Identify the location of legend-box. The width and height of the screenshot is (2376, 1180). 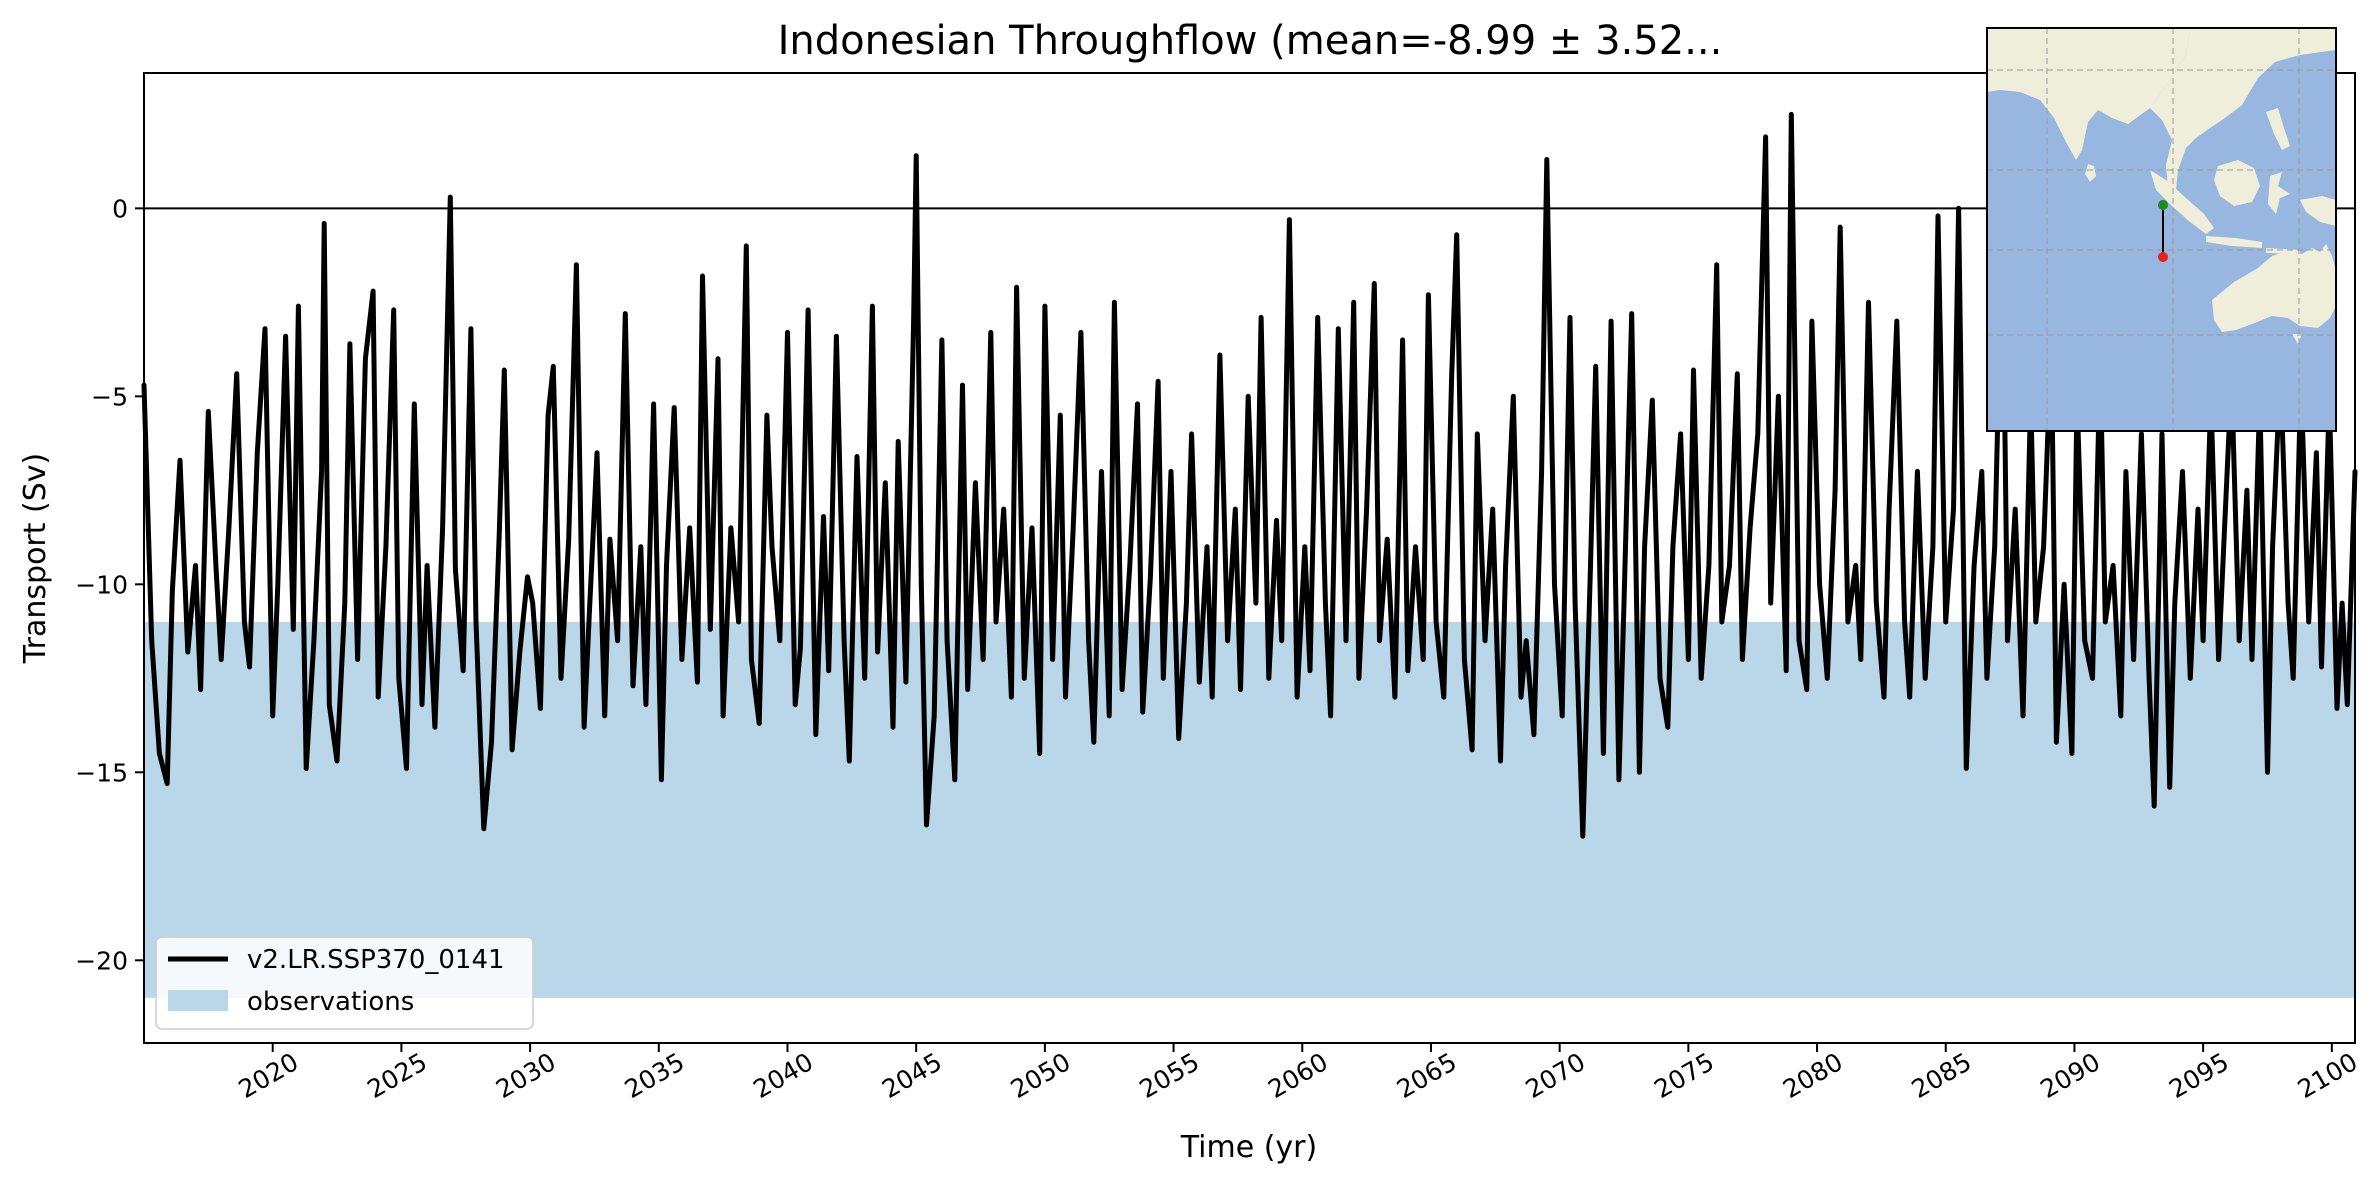
(344, 983).